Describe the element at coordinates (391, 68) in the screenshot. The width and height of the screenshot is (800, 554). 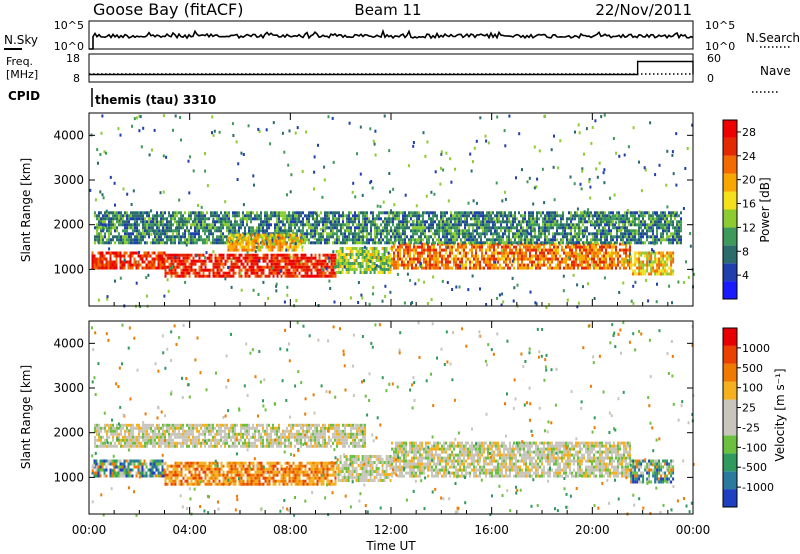
I see `freq-frame` at that location.